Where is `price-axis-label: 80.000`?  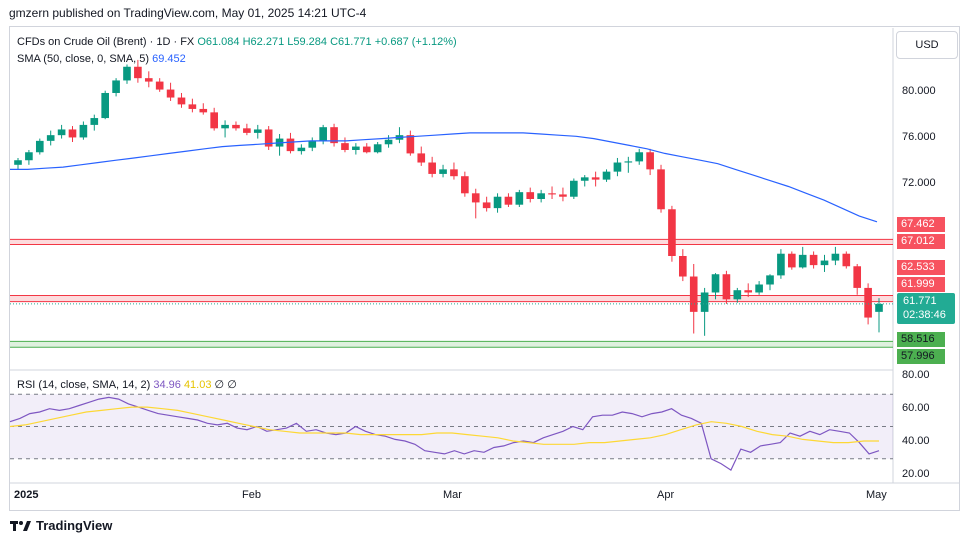 price-axis-label: 80.000 is located at coordinates (919, 91).